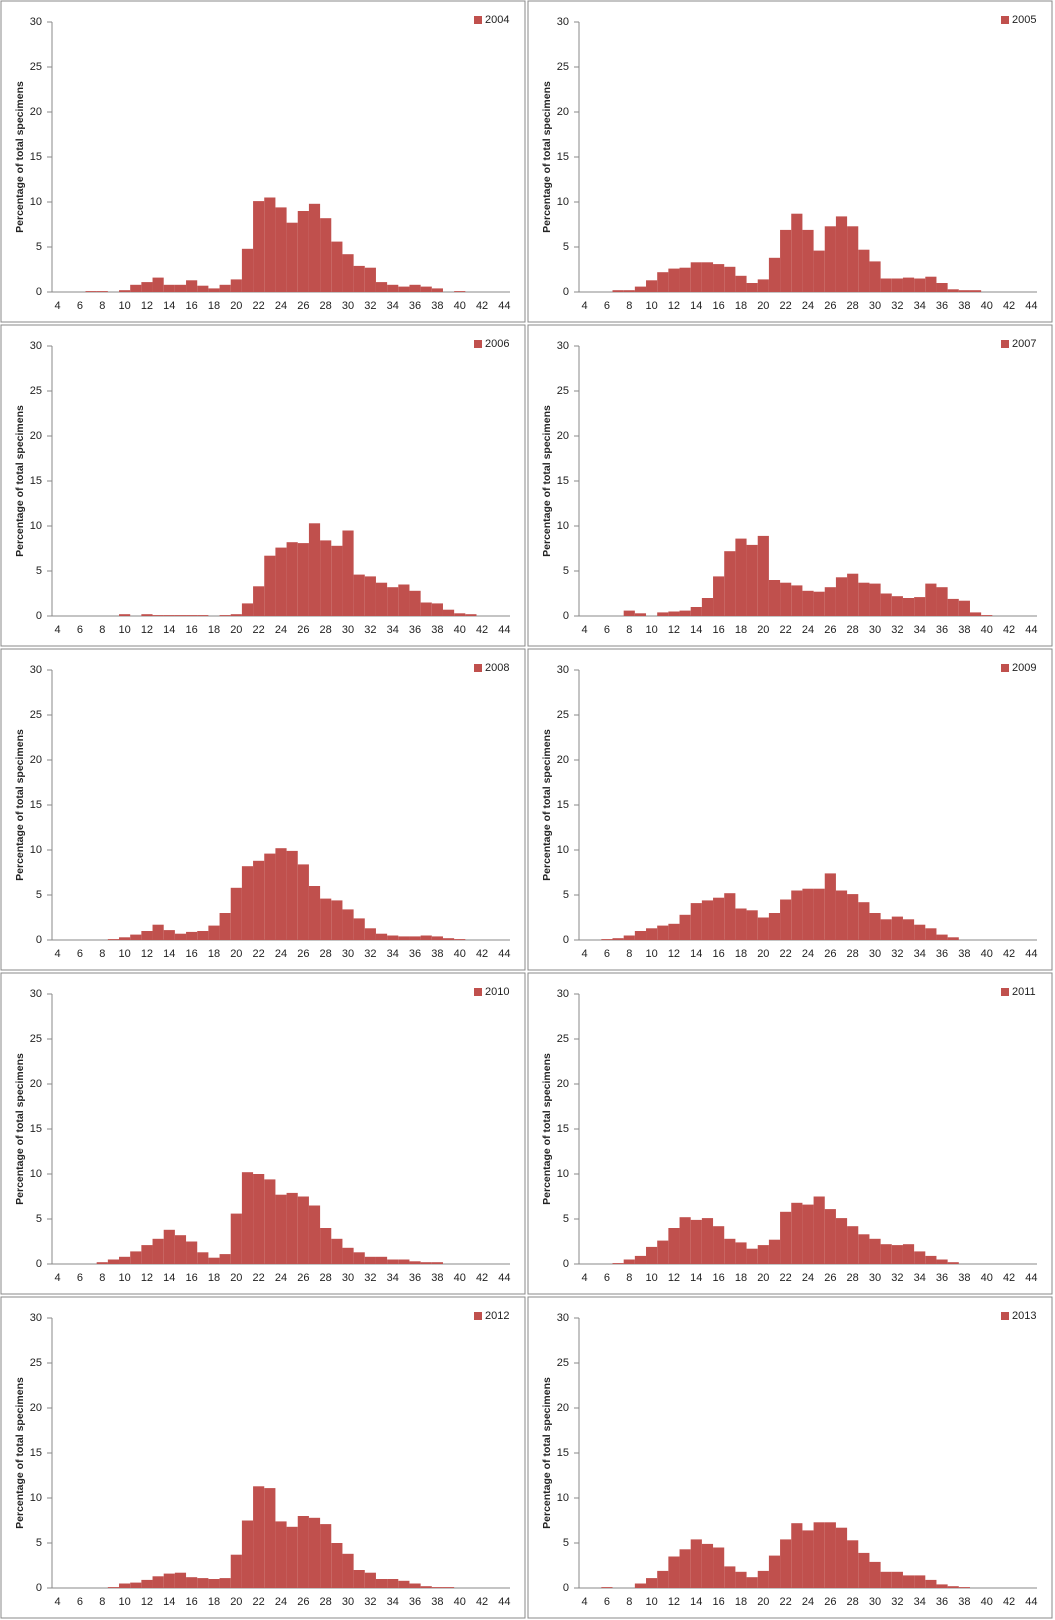  Describe the element at coordinates (920, 954) in the screenshot. I see `x-tick-label: 34` at that location.